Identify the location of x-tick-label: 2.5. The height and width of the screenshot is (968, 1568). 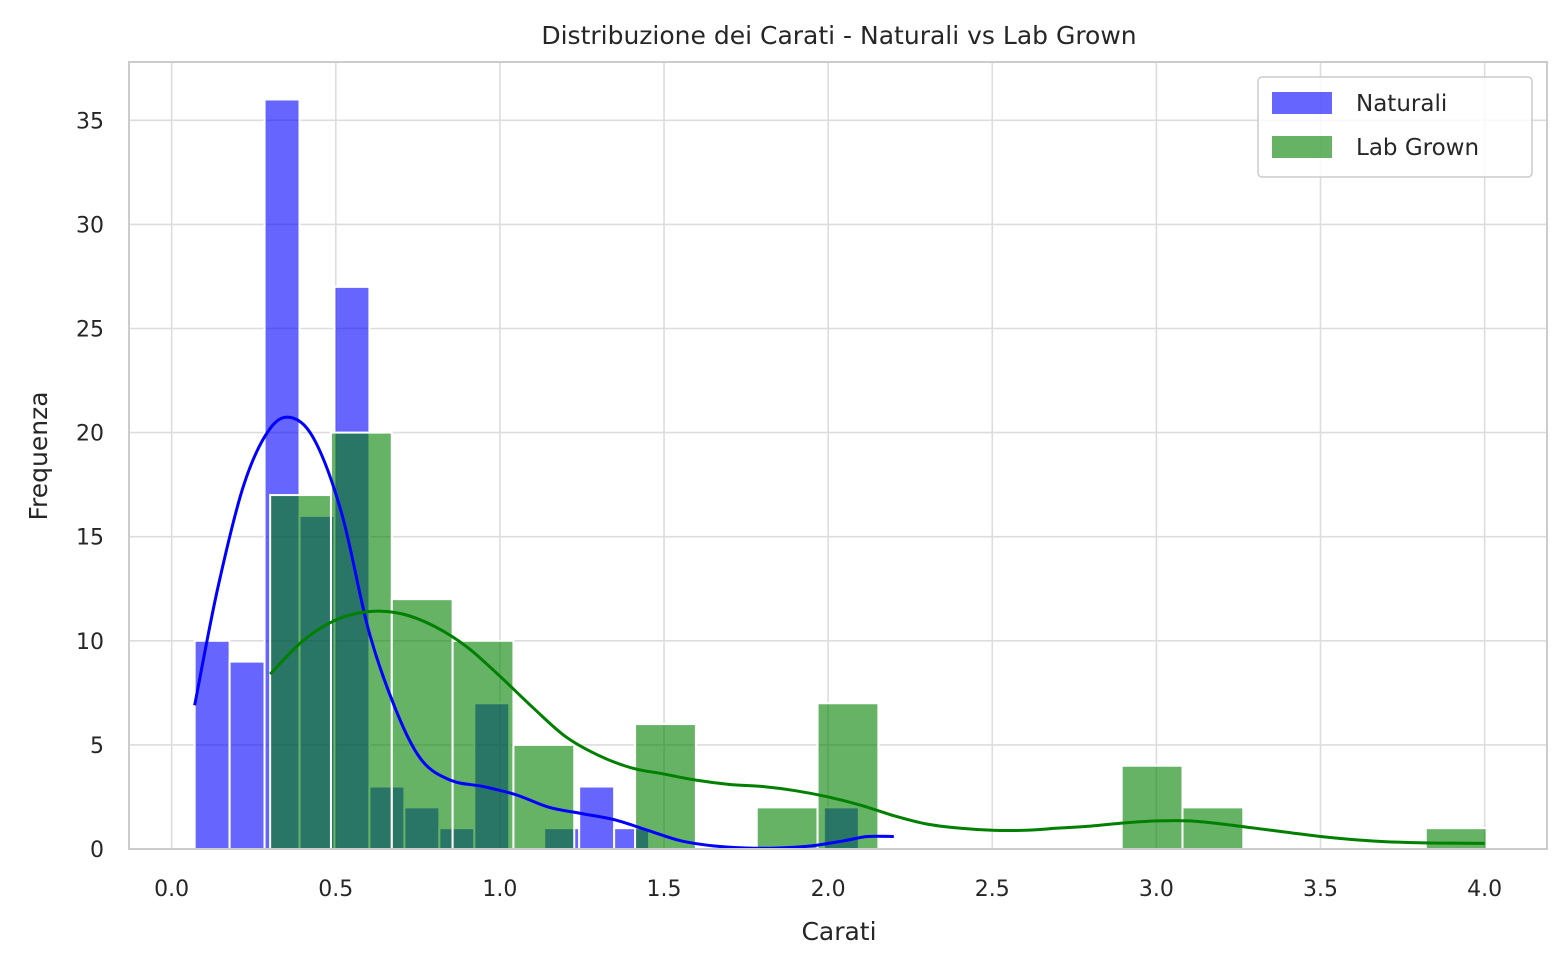
(992, 889).